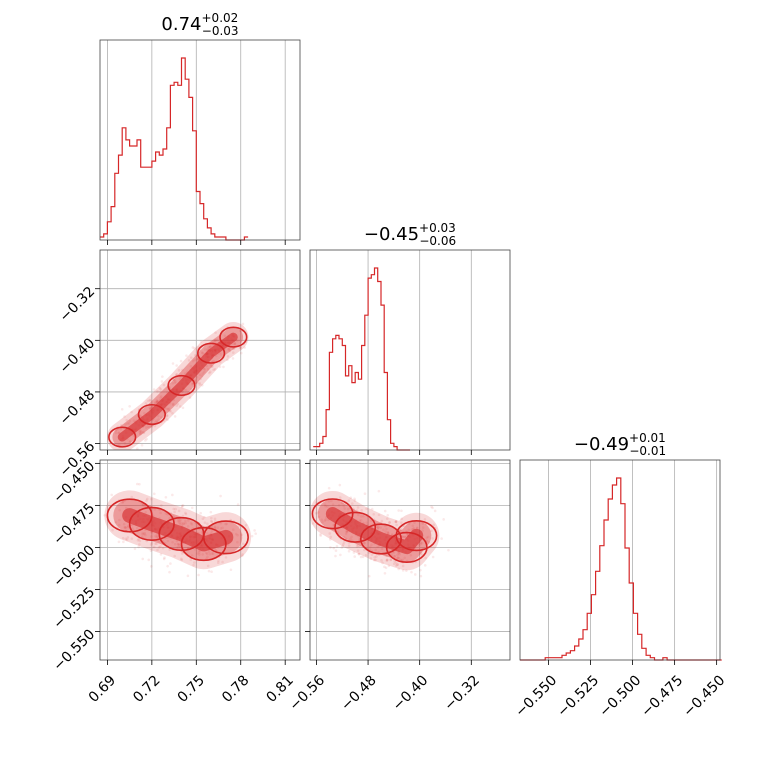  I want to click on x-tick-label: −0.475, so click(662, 696).